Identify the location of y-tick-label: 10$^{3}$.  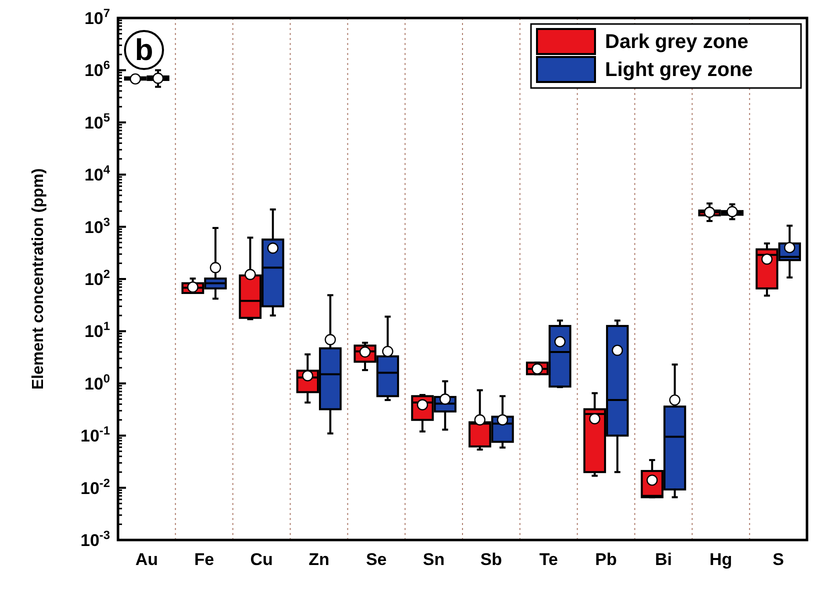
(97, 225).